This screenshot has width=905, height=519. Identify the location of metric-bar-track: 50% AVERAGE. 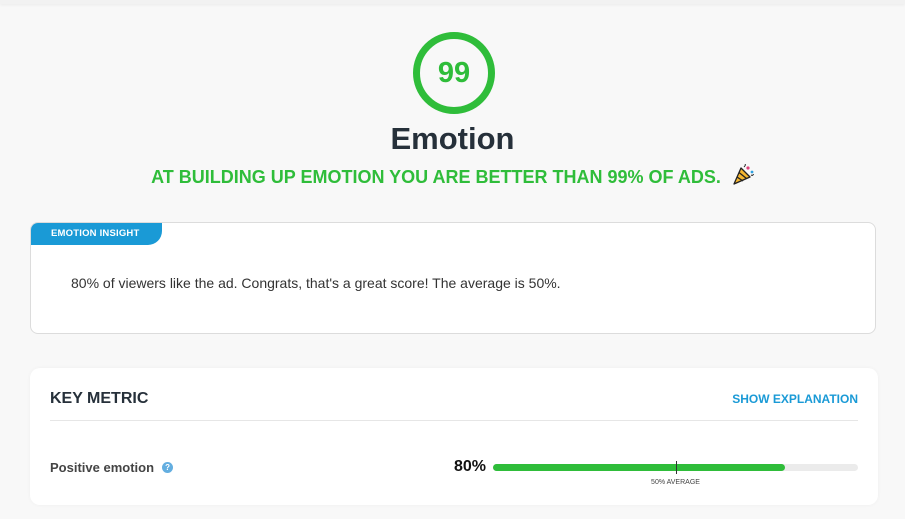
(675, 473).